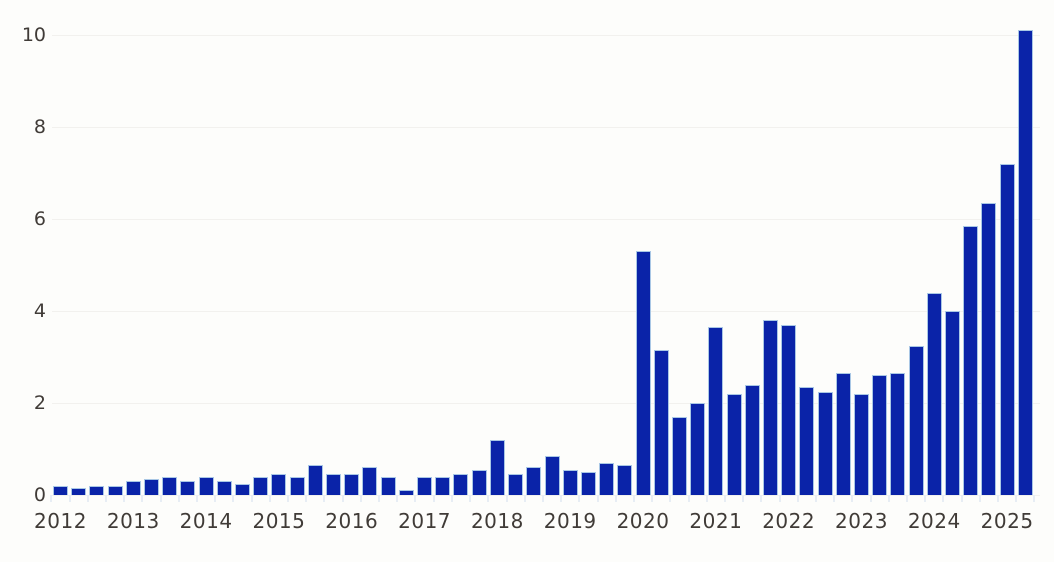 The image size is (1054, 562). Describe the element at coordinates (861, 521) in the screenshot. I see `x-axis-label: 2023` at that location.